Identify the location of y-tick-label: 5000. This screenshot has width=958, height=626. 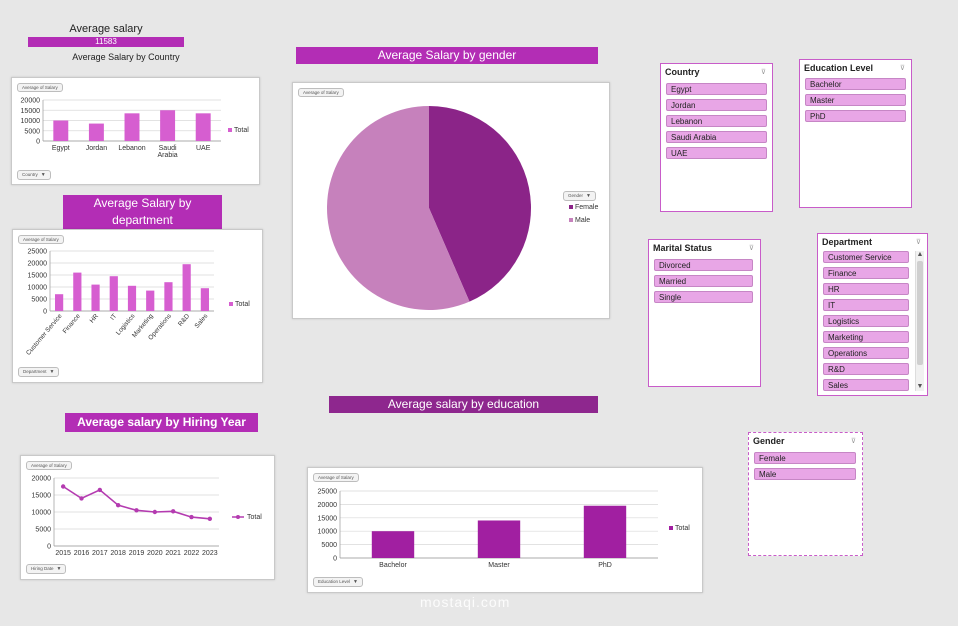
(329, 545).